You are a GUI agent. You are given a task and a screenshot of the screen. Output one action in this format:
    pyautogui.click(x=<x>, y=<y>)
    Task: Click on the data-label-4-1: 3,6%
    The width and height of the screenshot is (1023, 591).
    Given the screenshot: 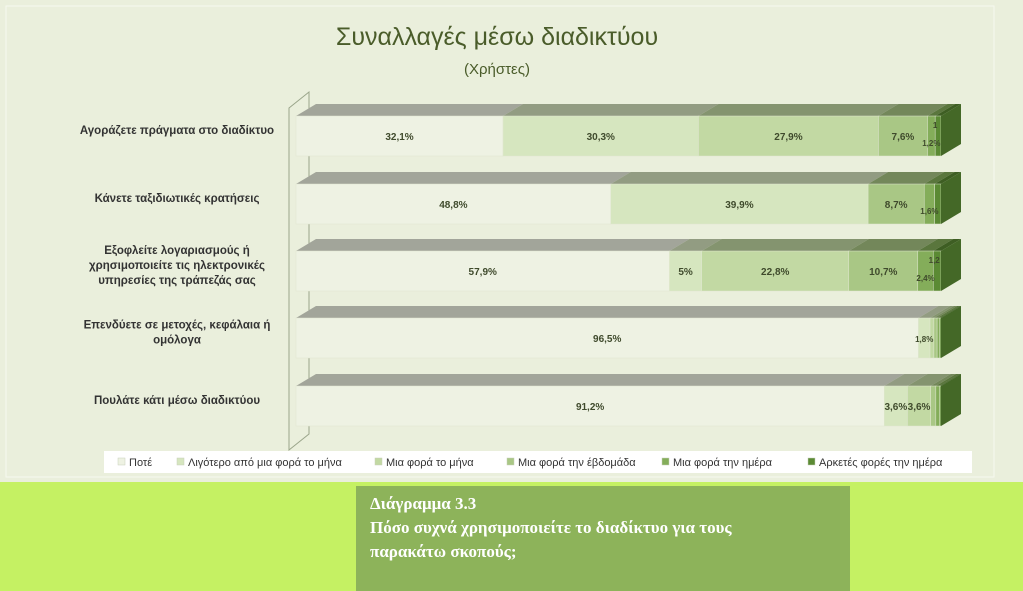 What is the action you would take?
    pyautogui.click(x=895, y=407)
    